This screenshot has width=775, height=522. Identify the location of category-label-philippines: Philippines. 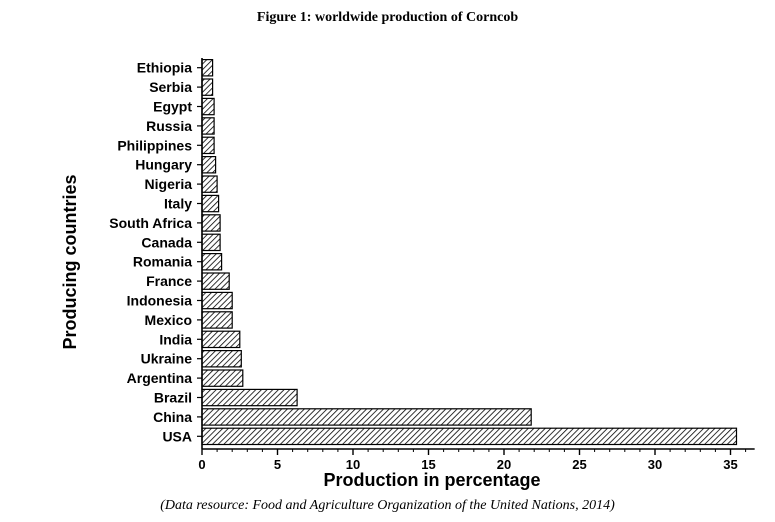
(154, 145).